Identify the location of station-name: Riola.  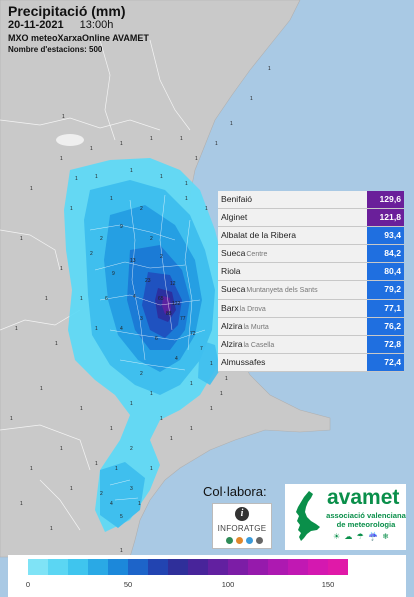
(292, 272).